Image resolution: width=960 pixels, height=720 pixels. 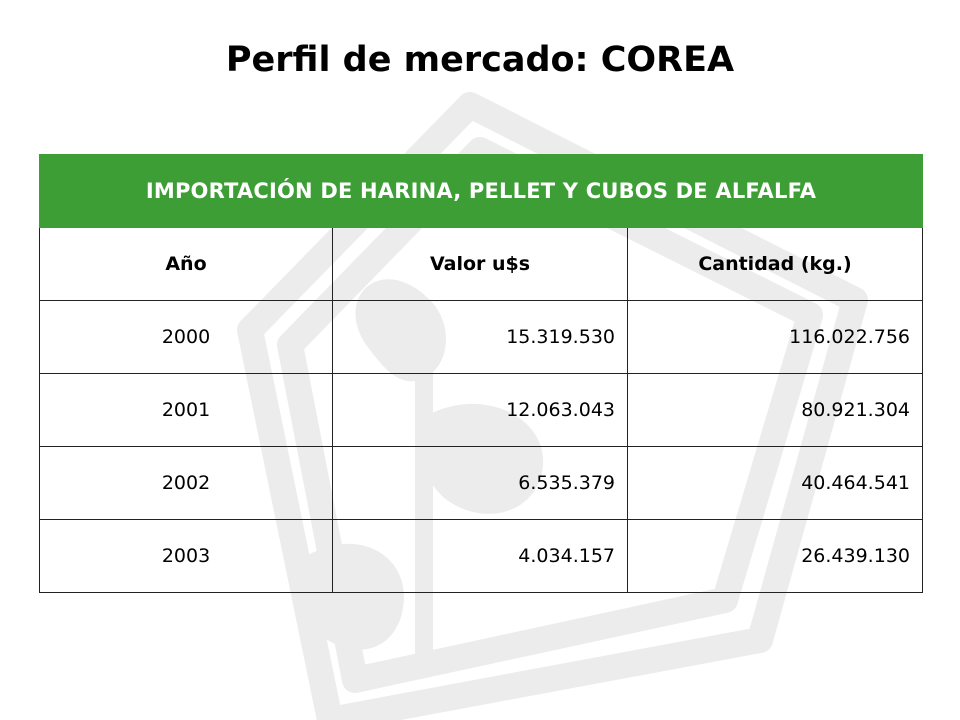 What do you see at coordinates (186, 410) in the screenshot?
I see `cell-year: 2001` at bounding box center [186, 410].